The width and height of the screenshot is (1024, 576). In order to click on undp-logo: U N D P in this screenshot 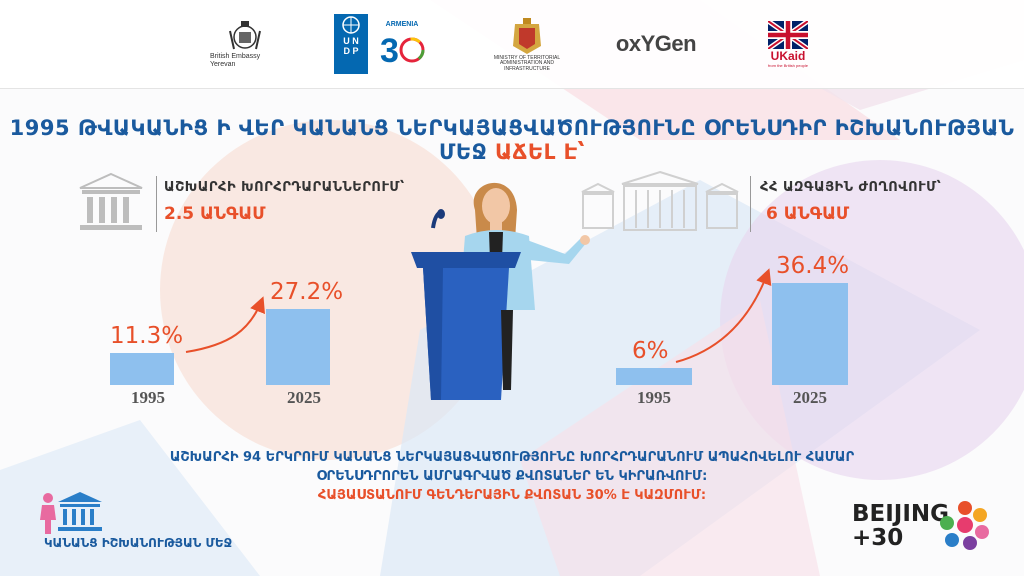, I will do `click(351, 44)`.